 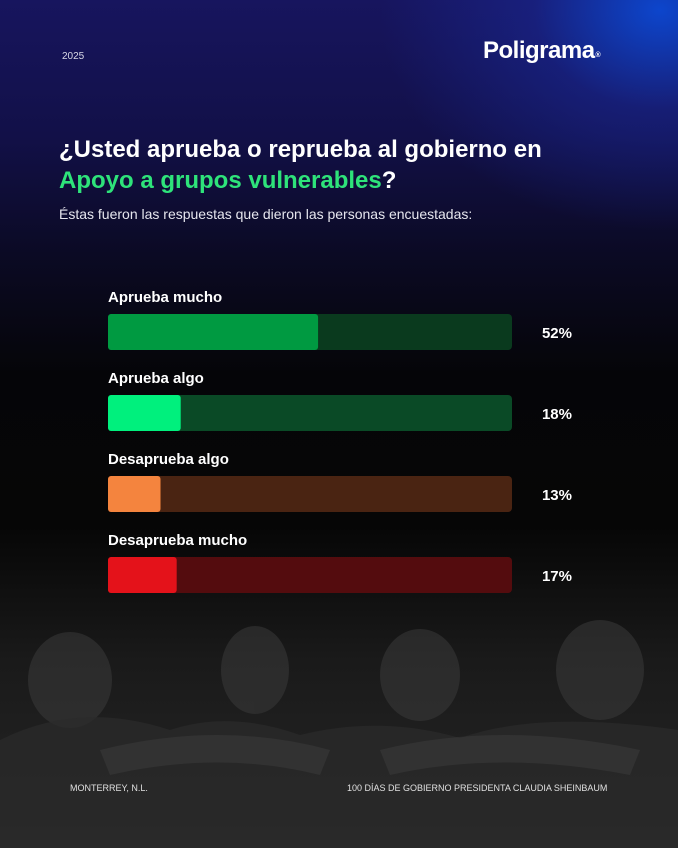 What do you see at coordinates (557, 495) in the screenshot?
I see `value-label: 13%` at bounding box center [557, 495].